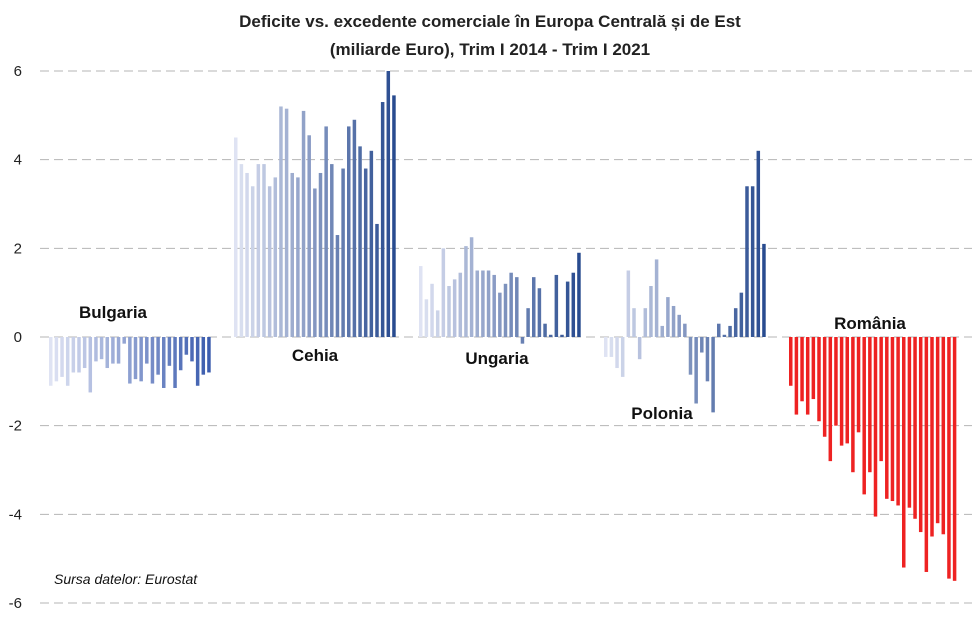 This screenshot has height=620, width=975. I want to click on y-axis-ticks: 6 4 2 0 -2 -4 -6, so click(15, 337).